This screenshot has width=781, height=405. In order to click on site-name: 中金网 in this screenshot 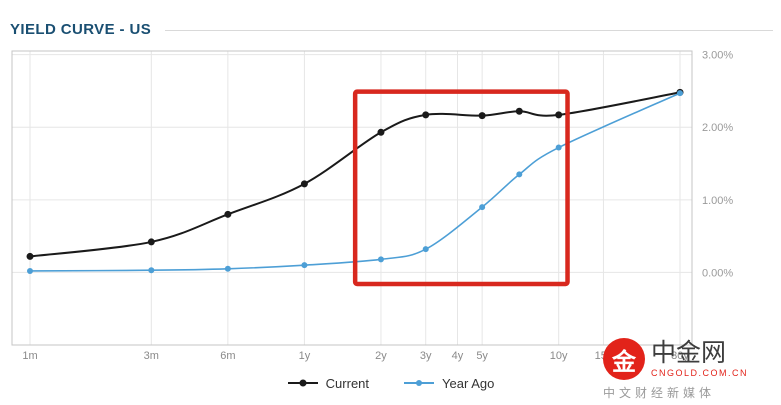, I will do `click(689, 353)`.